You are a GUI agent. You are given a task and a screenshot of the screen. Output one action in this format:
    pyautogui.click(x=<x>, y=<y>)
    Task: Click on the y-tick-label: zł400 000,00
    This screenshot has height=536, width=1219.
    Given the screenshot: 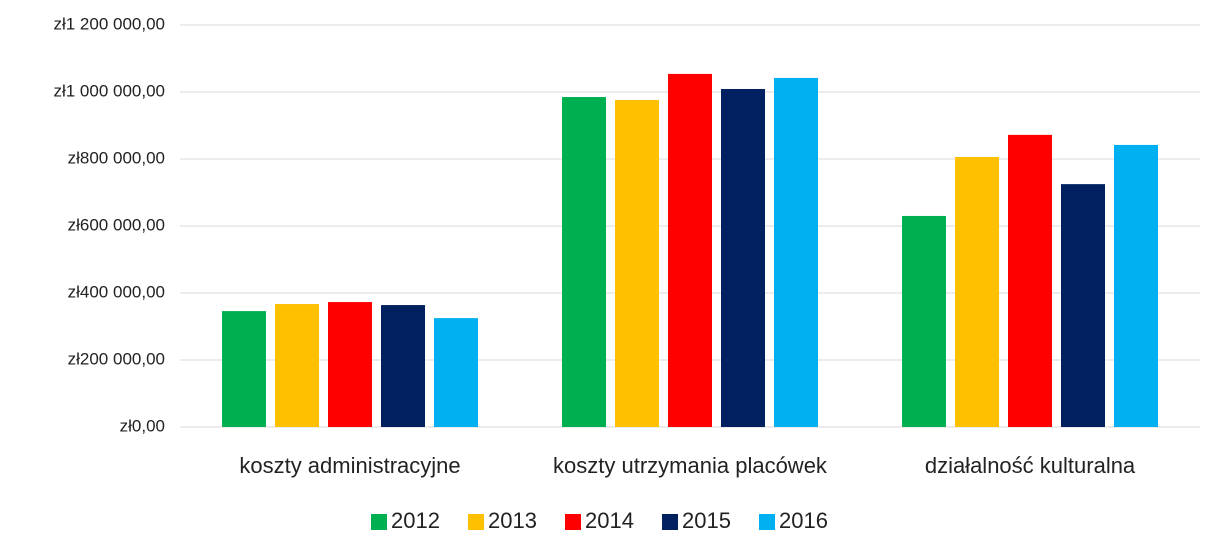 What is the action you would take?
    pyautogui.click(x=116, y=291)
    